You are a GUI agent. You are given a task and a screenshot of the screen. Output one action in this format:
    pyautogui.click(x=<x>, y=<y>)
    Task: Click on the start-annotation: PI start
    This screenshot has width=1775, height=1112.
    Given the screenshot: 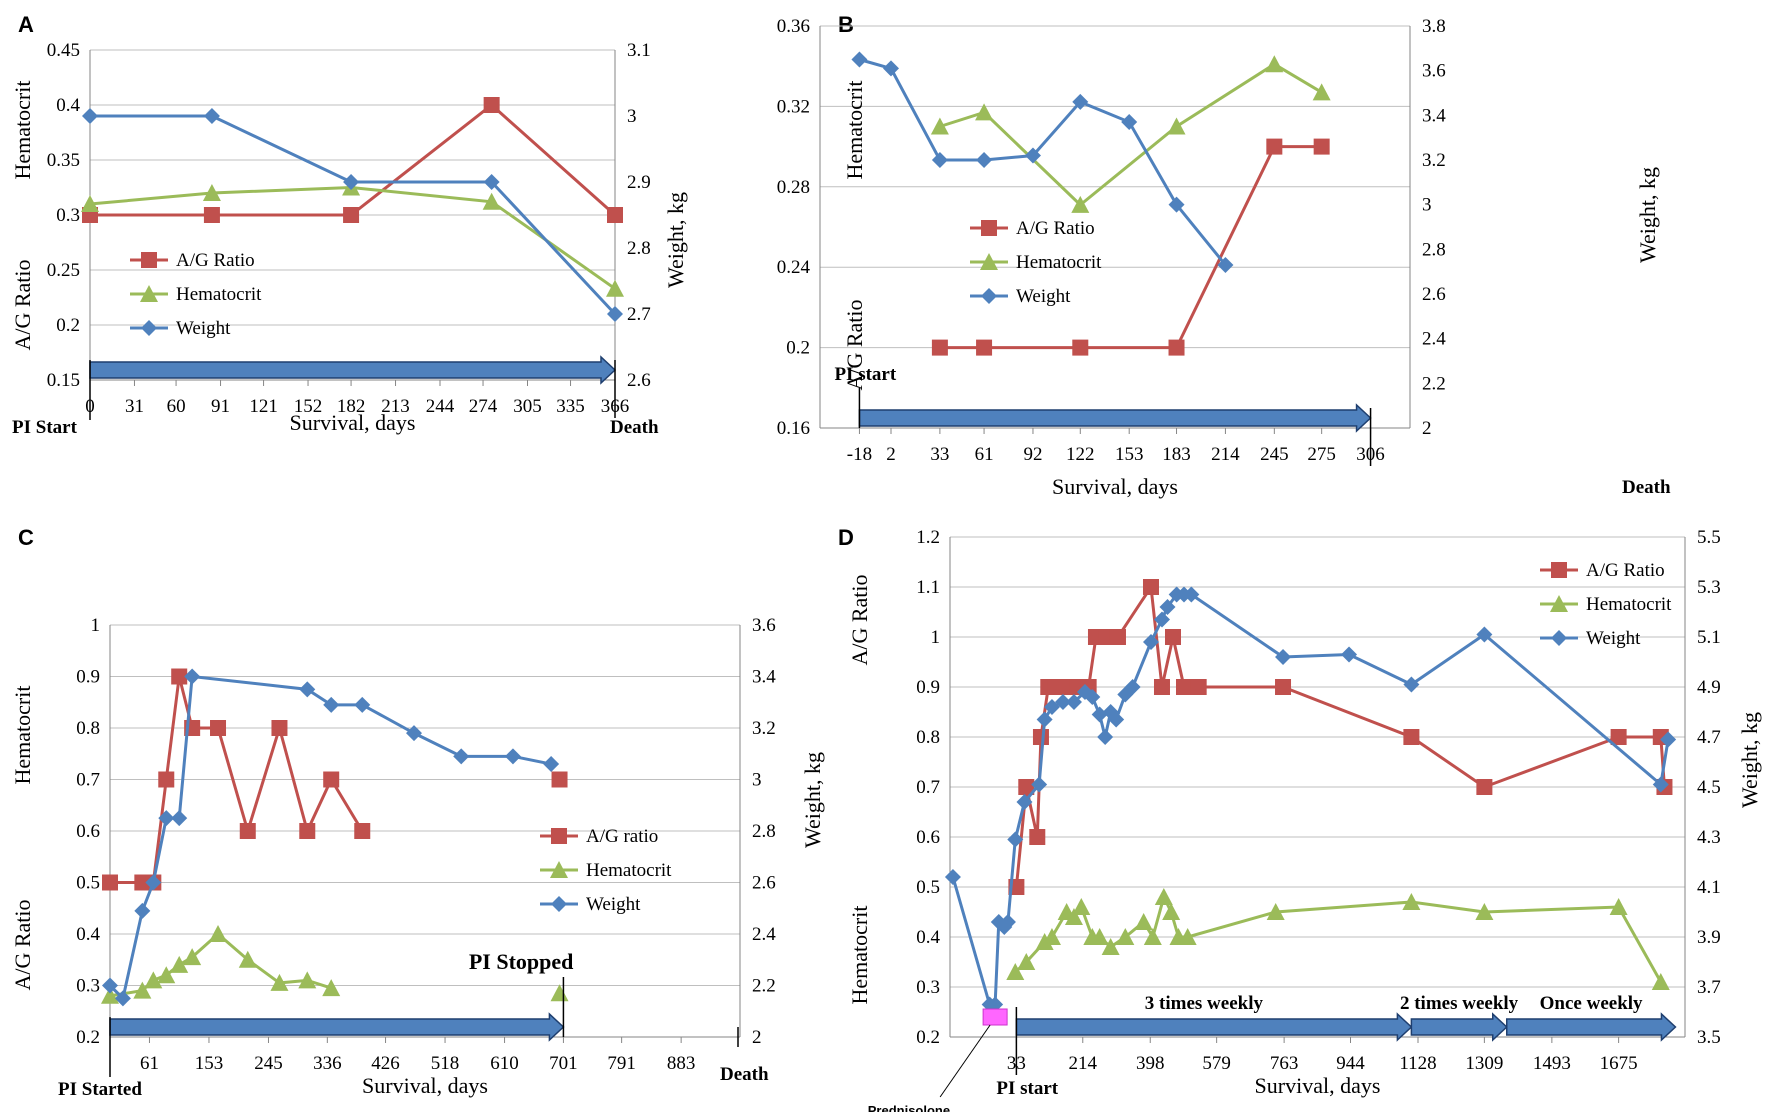 What is the action you would take?
    pyautogui.click(x=865, y=374)
    